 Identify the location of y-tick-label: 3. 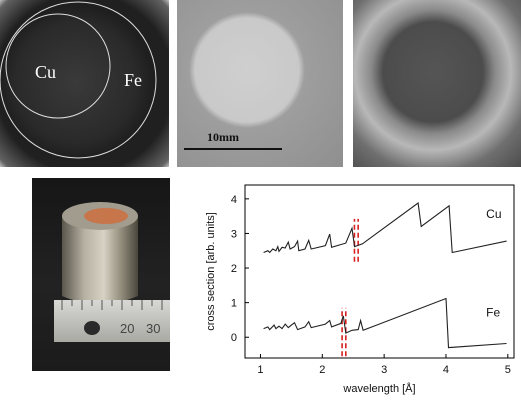
(234, 234).